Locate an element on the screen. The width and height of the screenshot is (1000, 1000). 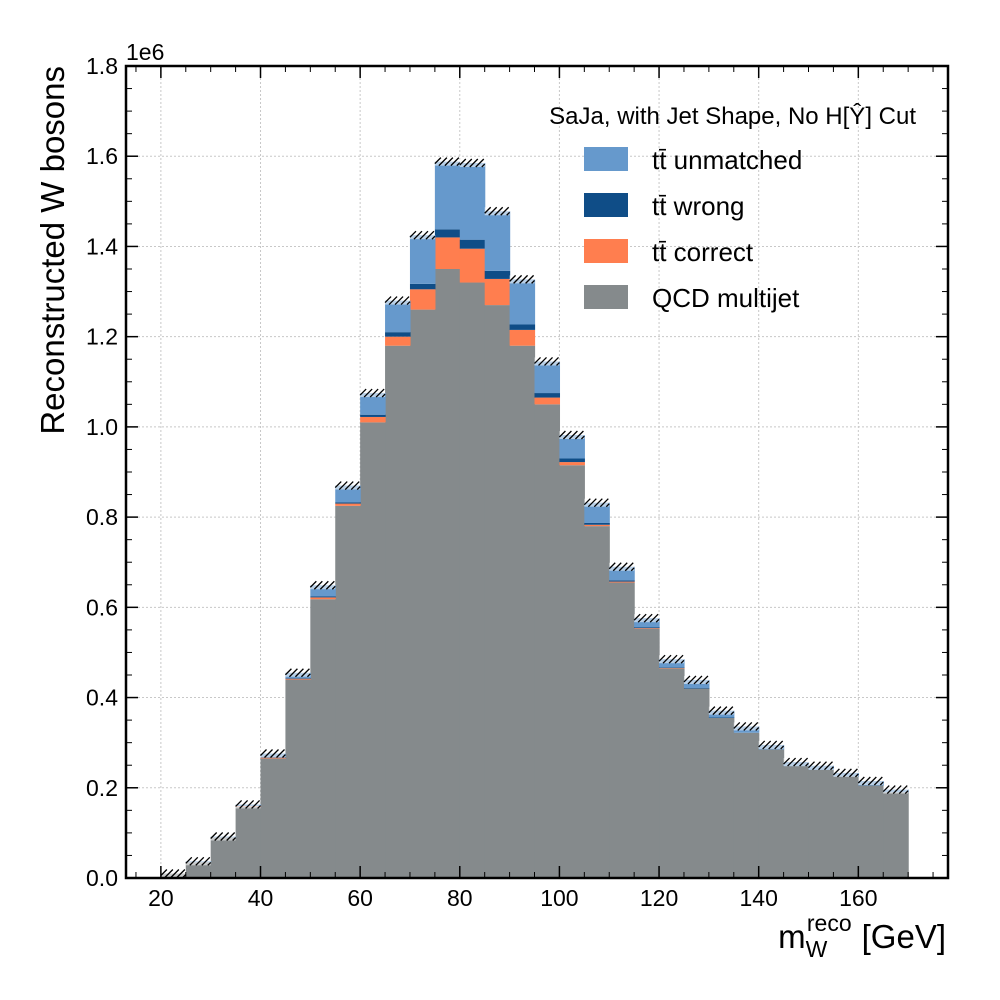
y-tick-label: 0.2 is located at coordinates (102, 788).